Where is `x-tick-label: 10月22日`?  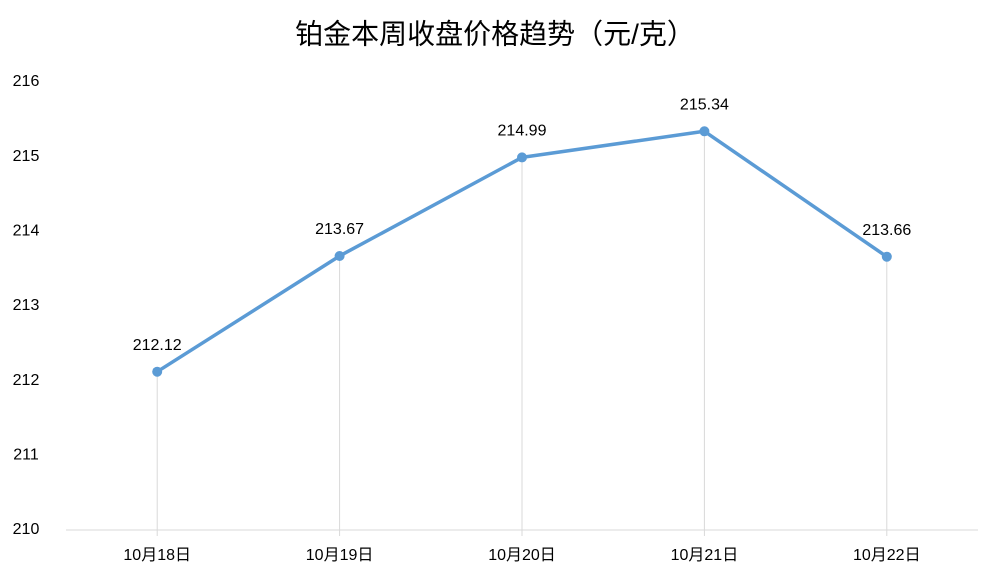
x-tick-label: 10月22日 is located at coordinates (887, 555).